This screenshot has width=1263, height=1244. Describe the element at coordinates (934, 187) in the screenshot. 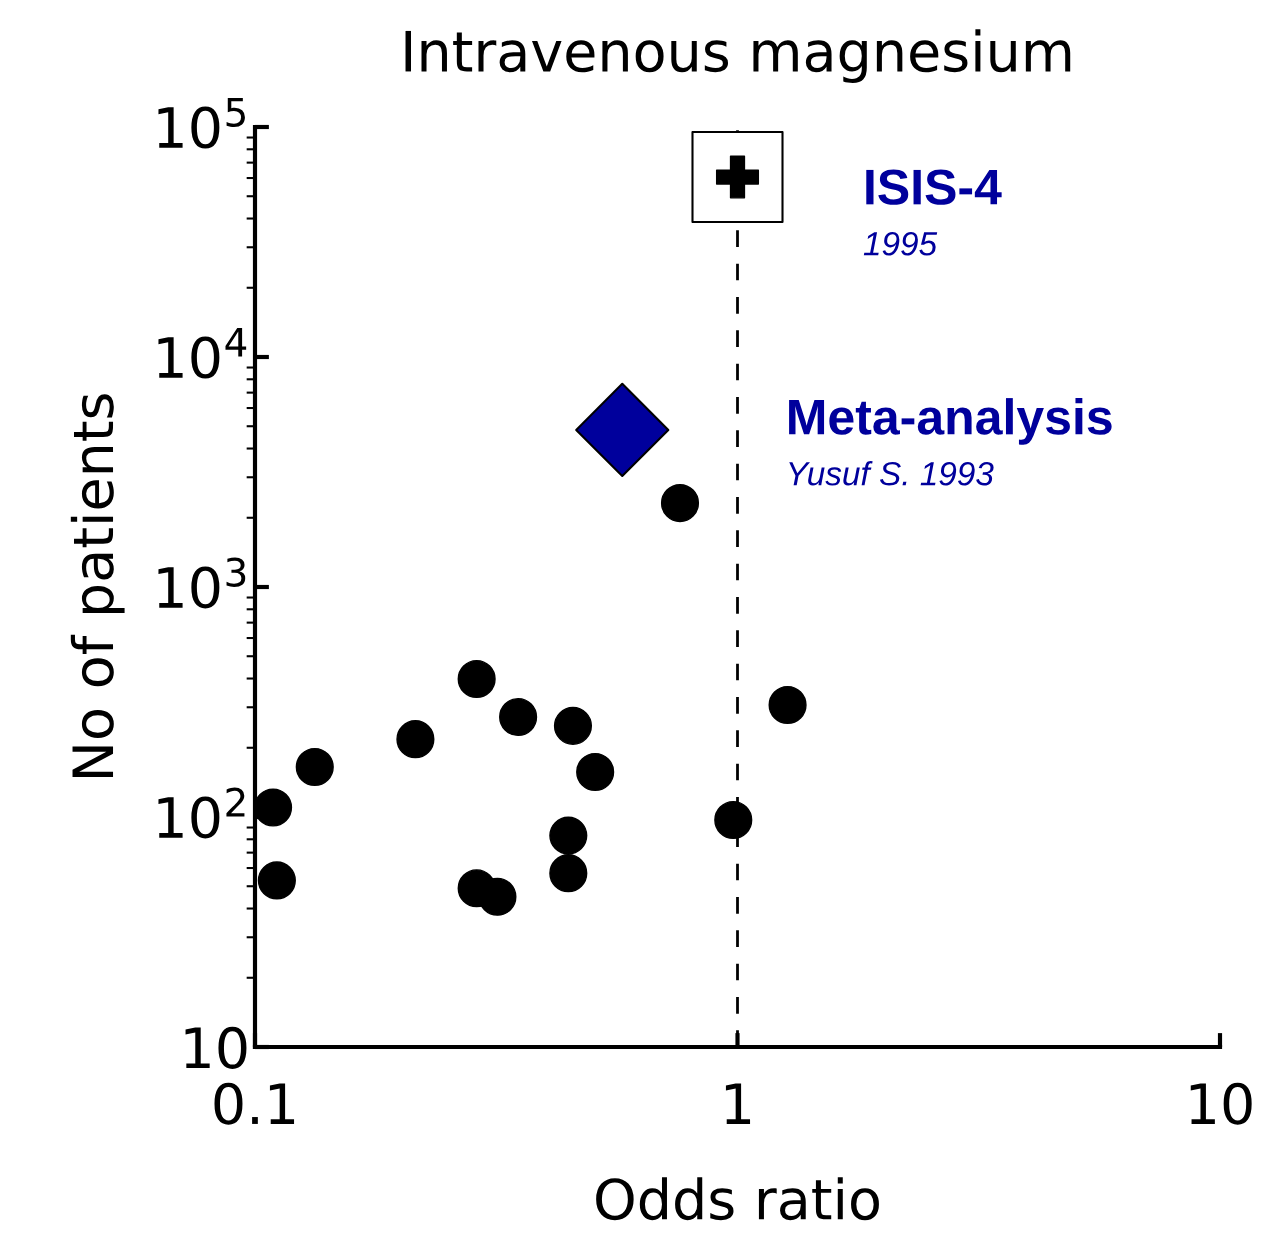

I see `annotation: ISIS-4` at that location.